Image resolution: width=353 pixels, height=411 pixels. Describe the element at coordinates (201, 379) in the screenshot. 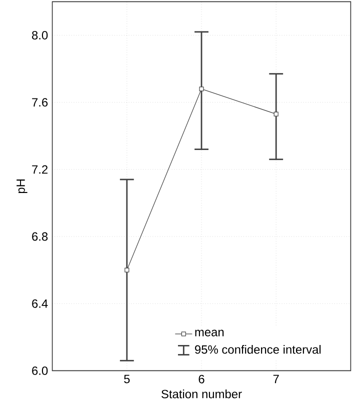

I see `x-tick-label: 6` at that location.